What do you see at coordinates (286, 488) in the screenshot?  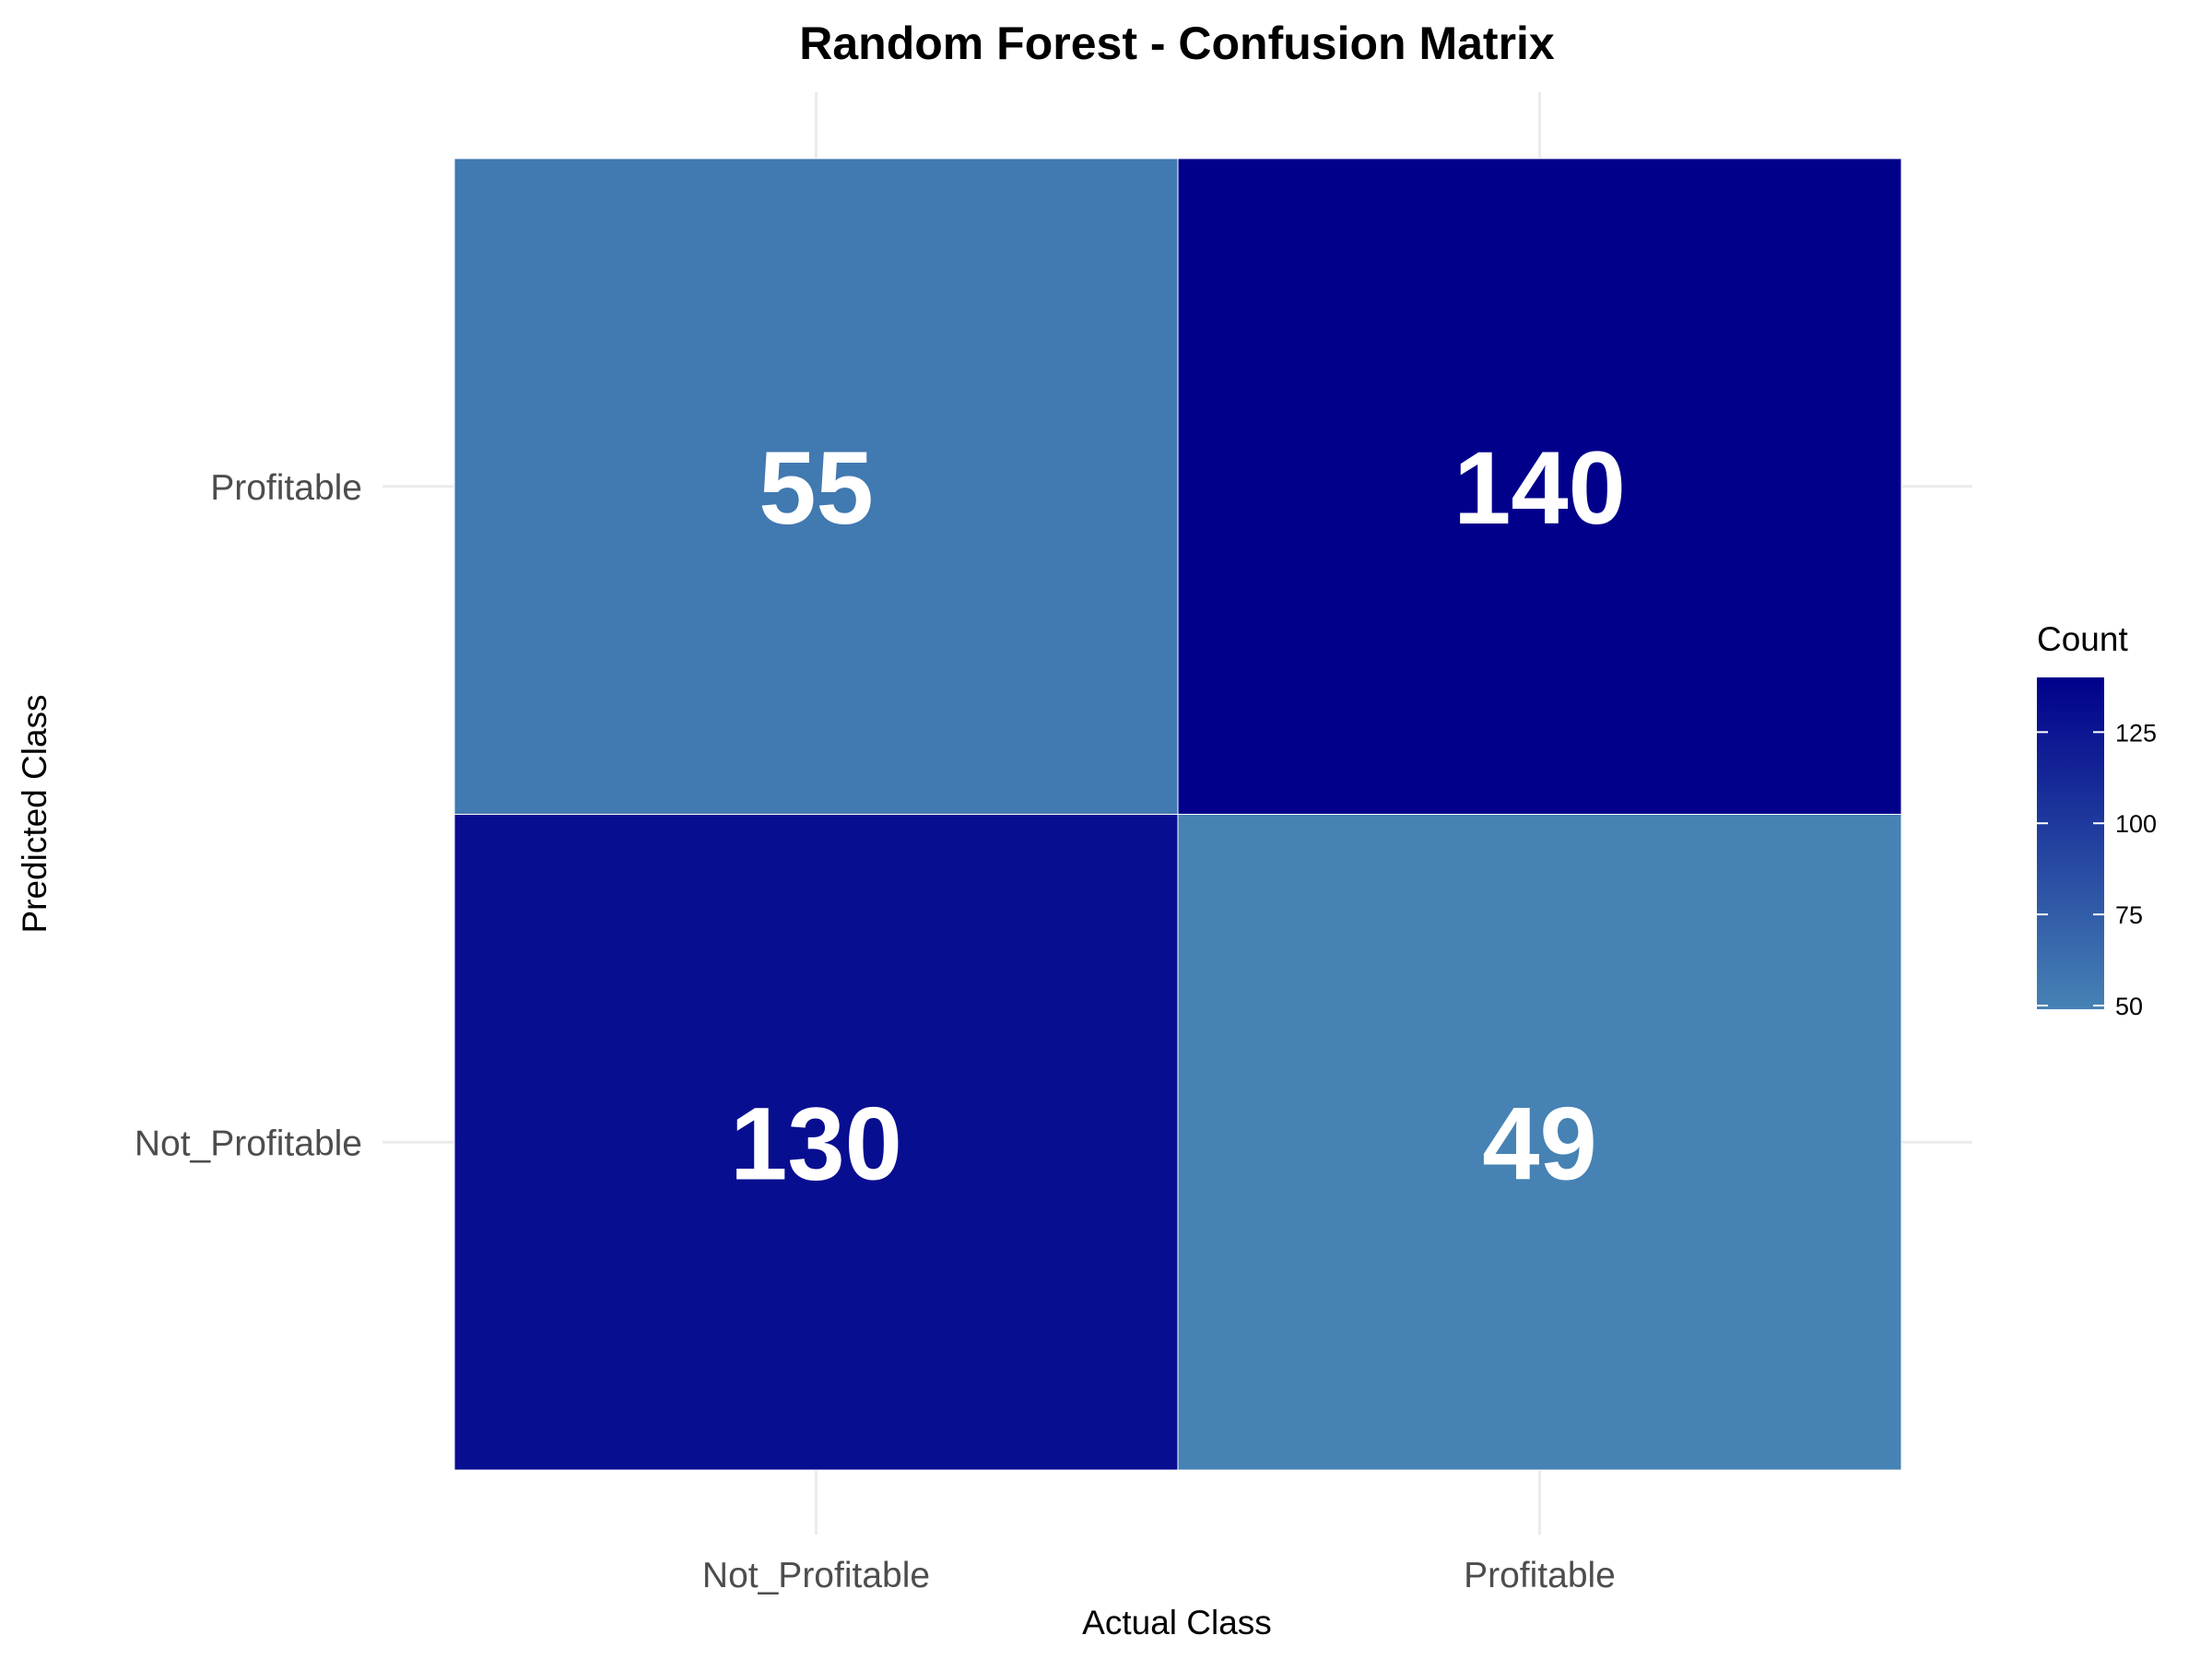 I see `y-tick-label: Profitable` at bounding box center [286, 488].